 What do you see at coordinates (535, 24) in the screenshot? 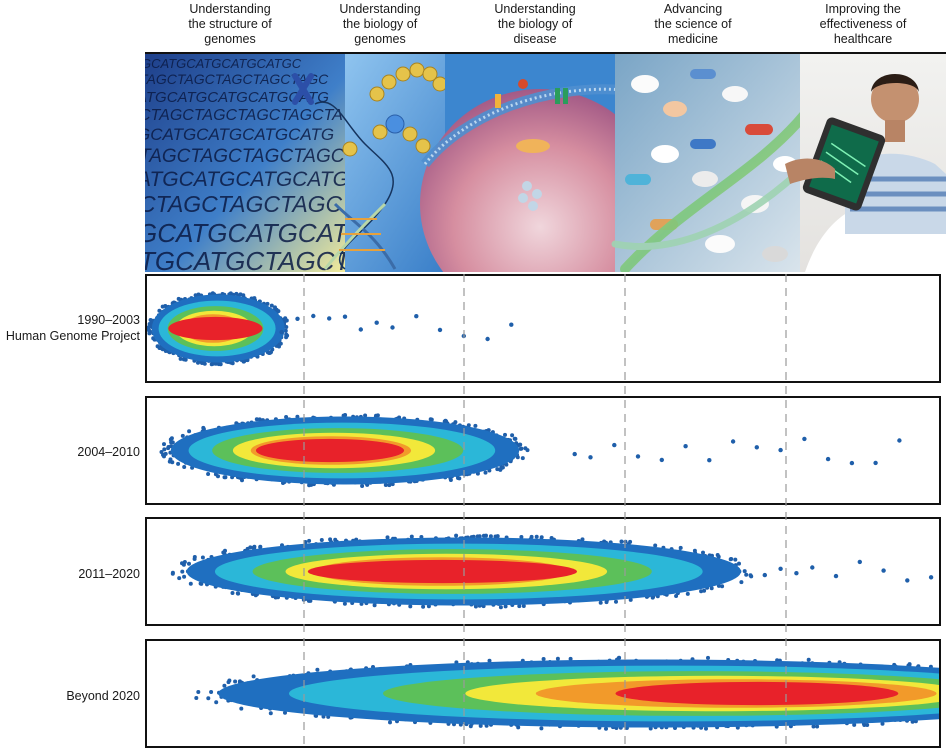
I see `column-header-biology-disease: Understanding the biology of disease` at bounding box center [535, 24].